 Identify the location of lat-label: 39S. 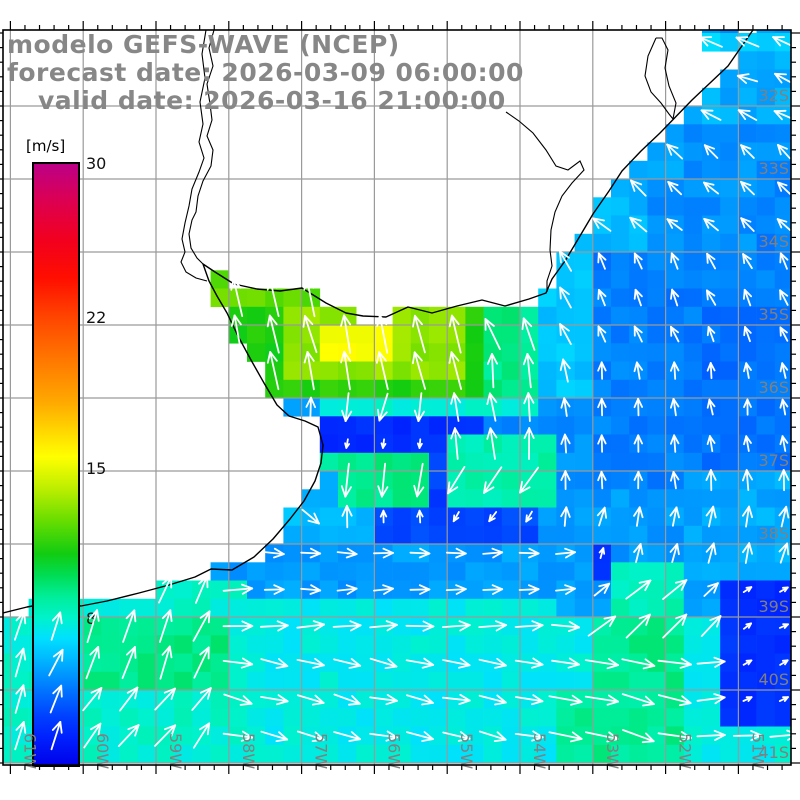
(773, 606).